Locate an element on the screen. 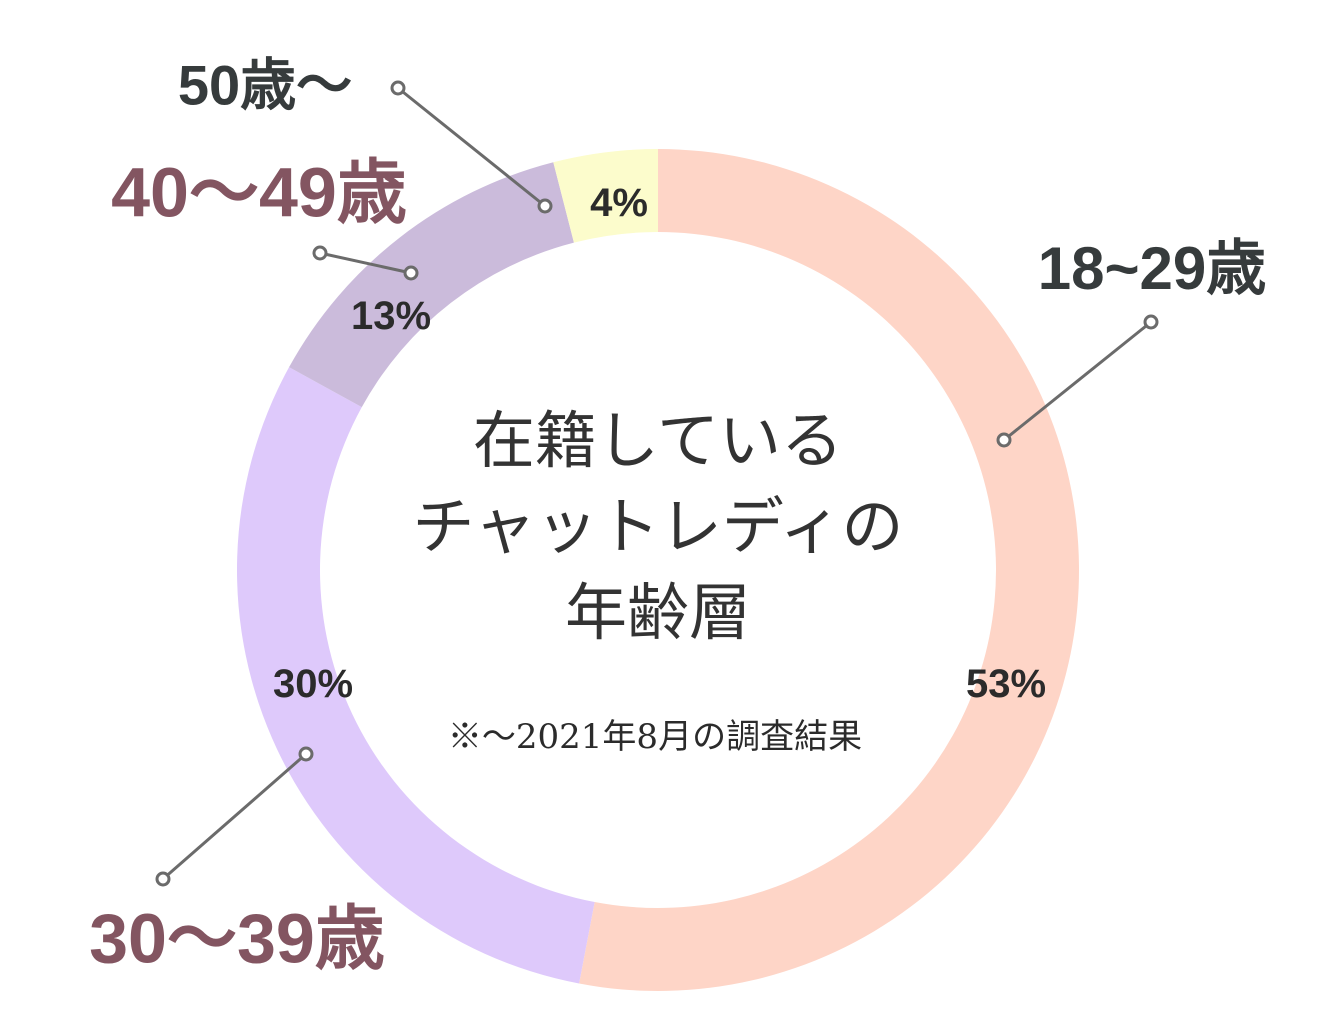  category-label: 40〜49歳 is located at coordinates (259, 193).